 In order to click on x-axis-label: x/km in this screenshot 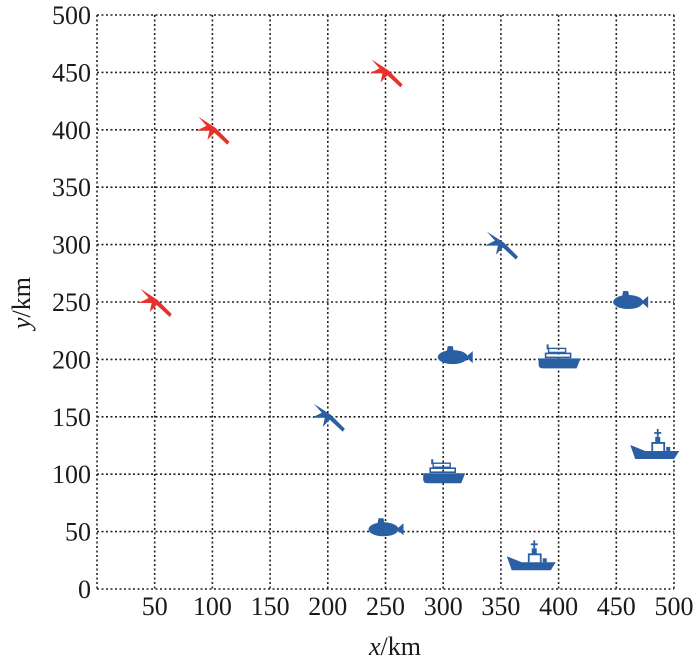, I will do `click(394, 646)`.